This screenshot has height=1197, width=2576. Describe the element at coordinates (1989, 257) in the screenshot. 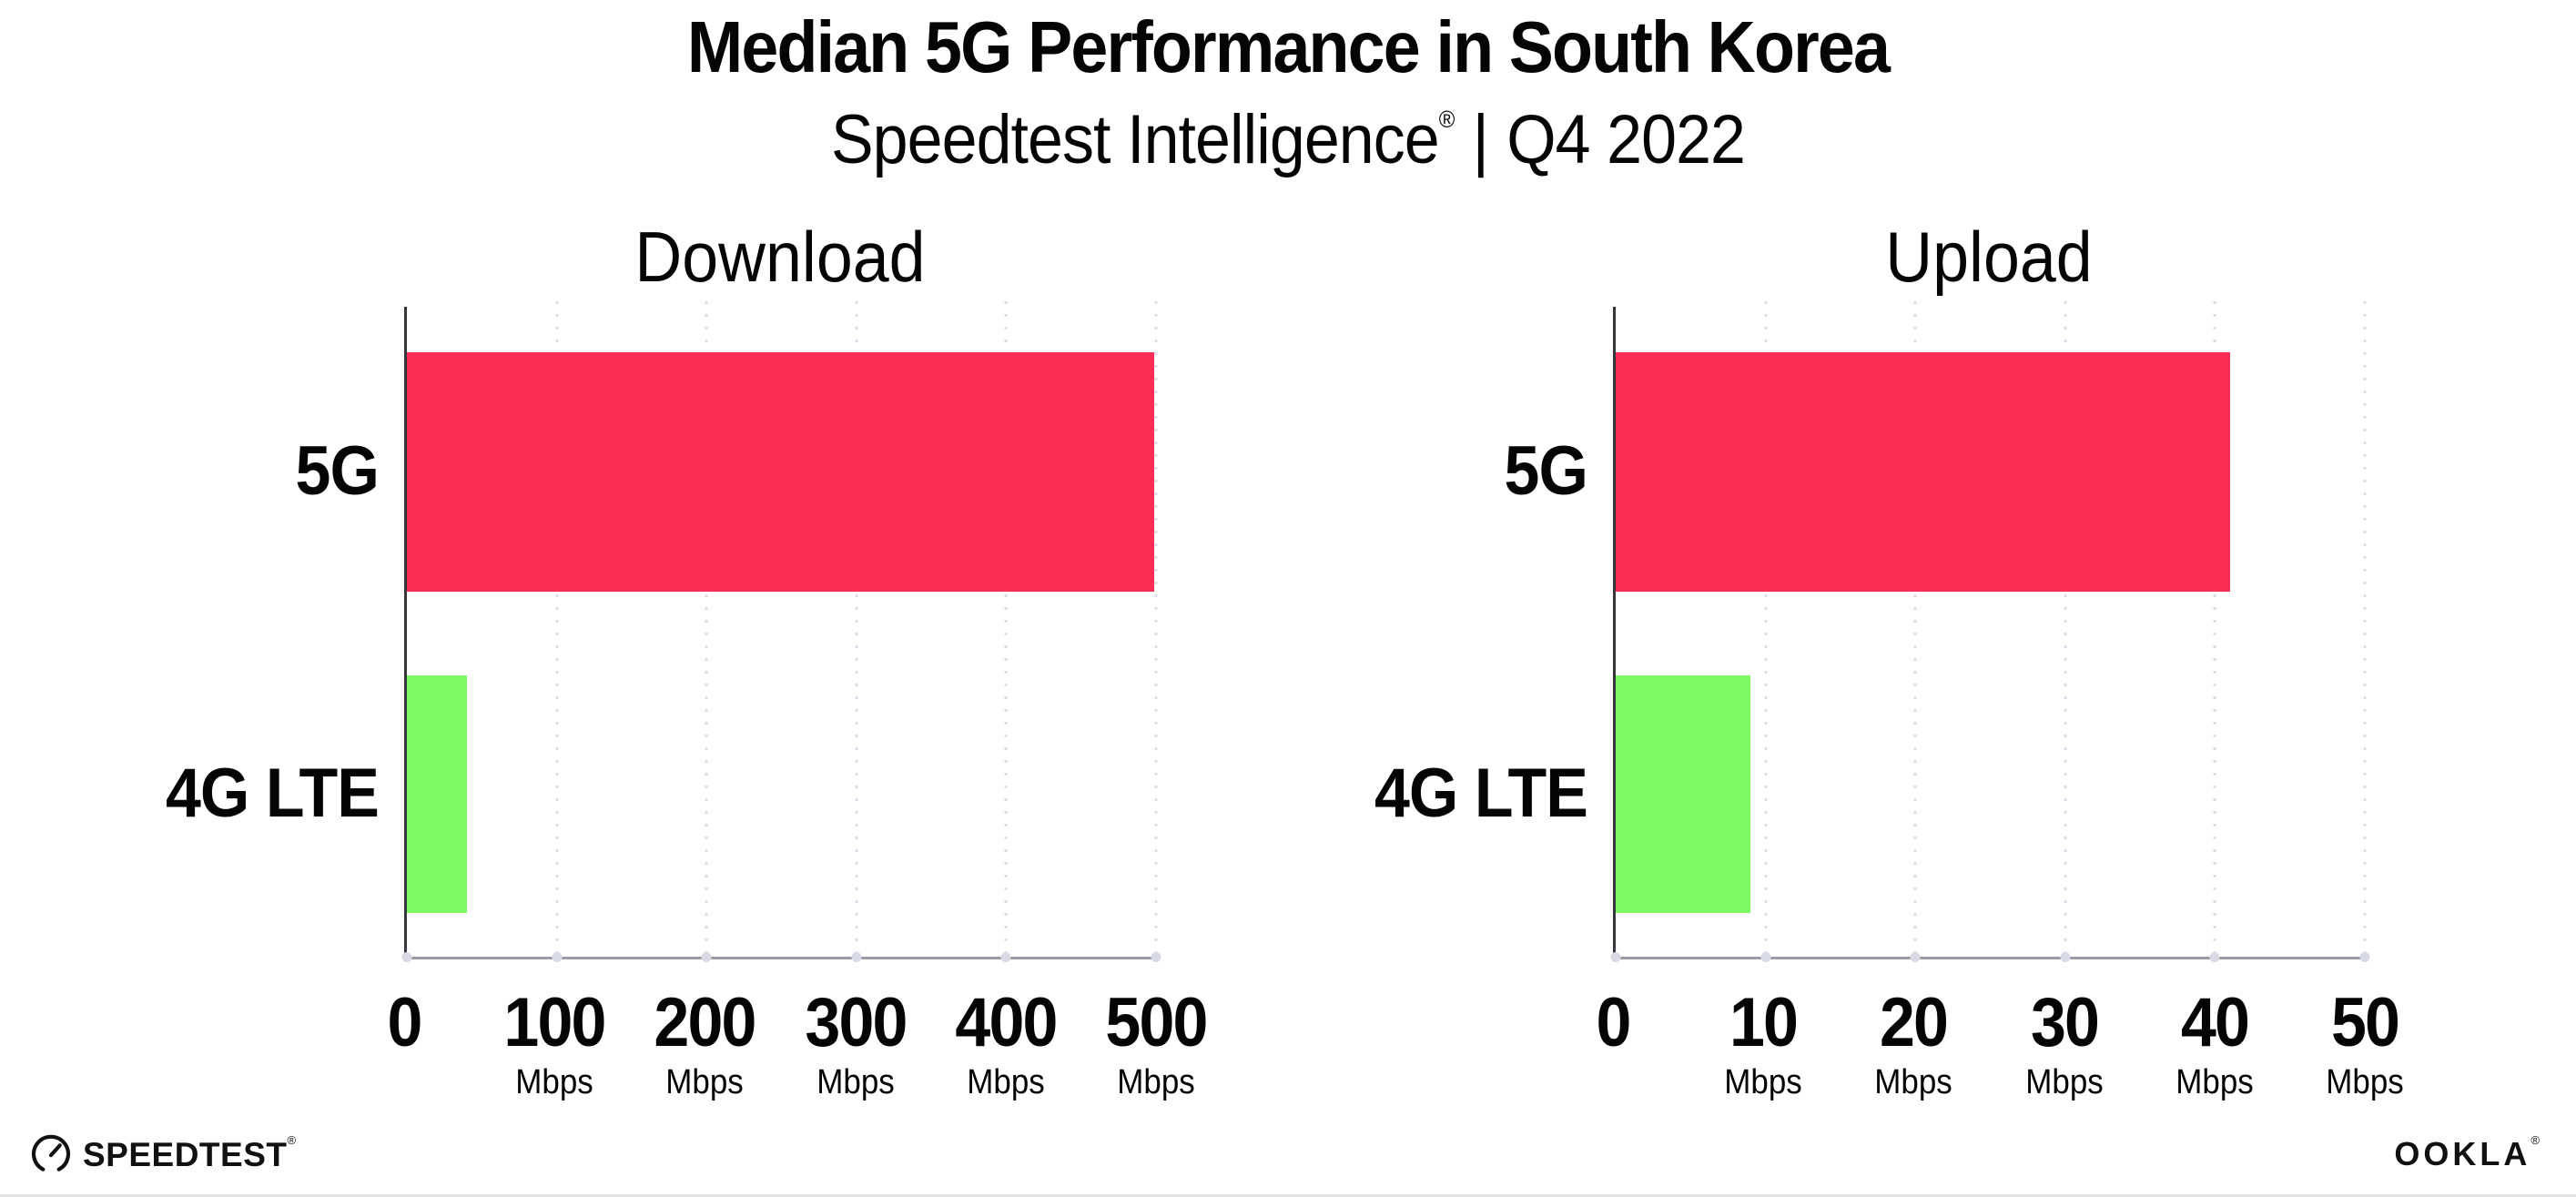

I see `upload-chart-title: Upload` at that location.